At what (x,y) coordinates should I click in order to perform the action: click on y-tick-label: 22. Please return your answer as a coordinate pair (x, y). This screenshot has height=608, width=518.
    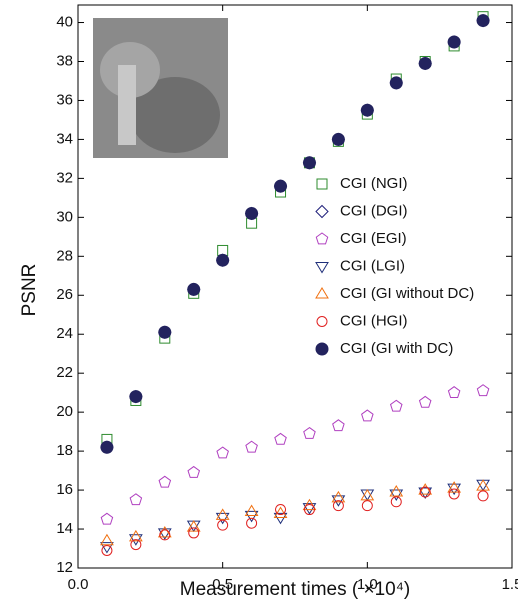
    Looking at the image, I should click on (64, 372).